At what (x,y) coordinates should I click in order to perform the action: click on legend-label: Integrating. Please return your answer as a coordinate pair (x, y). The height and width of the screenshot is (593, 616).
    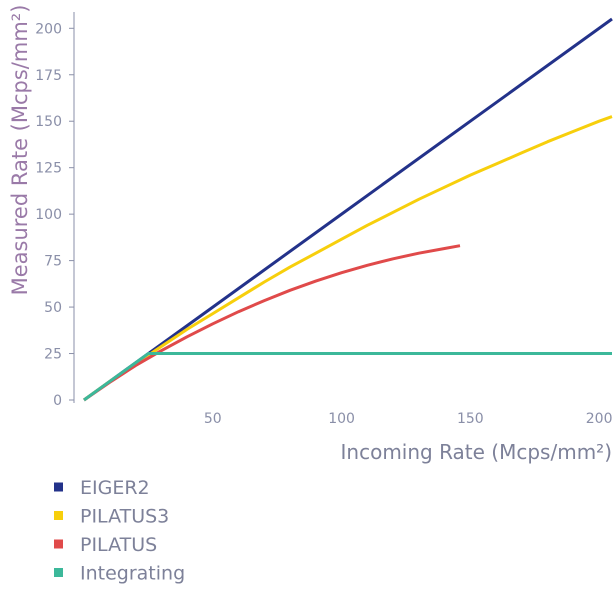
    Looking at the image, I should click on (132, 574).